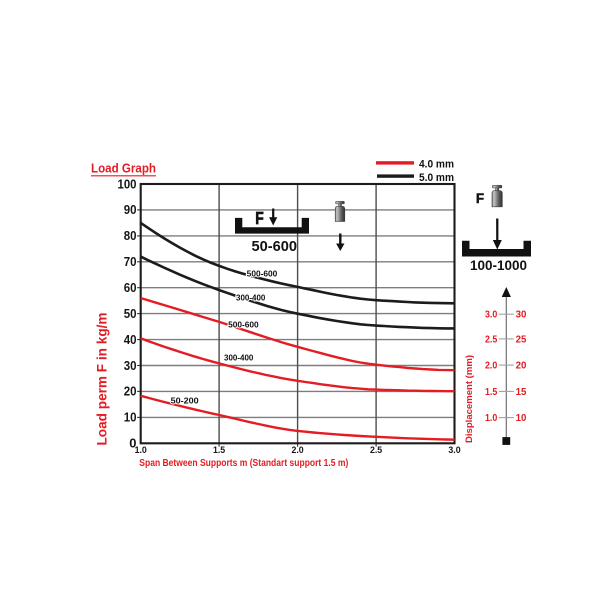 This screenshot has width=600, height=600. I want to click on svg-text: 60, so click(130, 288).